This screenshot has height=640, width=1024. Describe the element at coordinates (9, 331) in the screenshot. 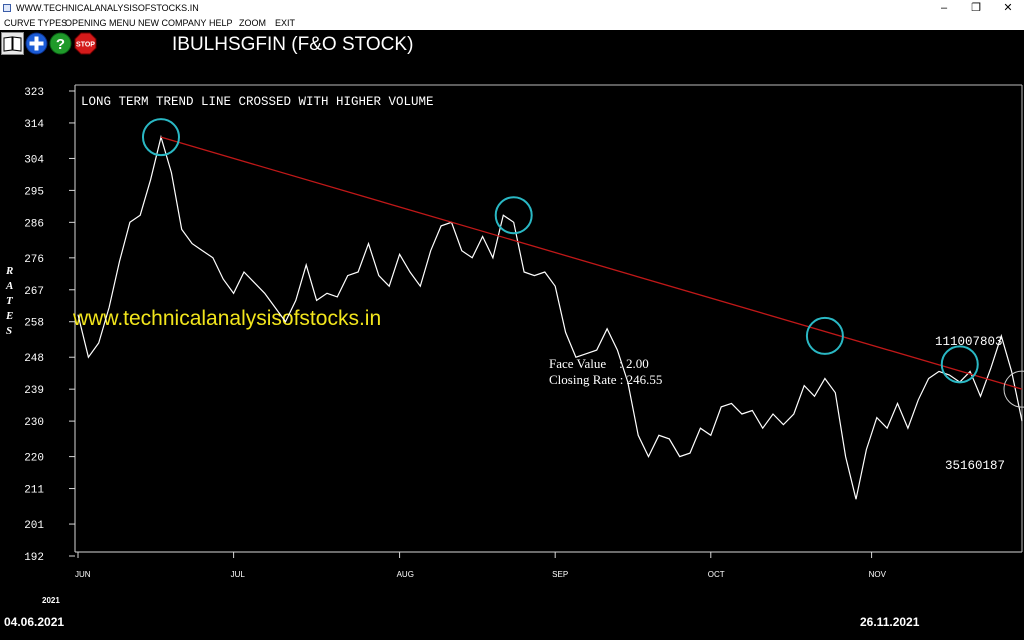

I see `y-axis-label-letter: S` at that location.